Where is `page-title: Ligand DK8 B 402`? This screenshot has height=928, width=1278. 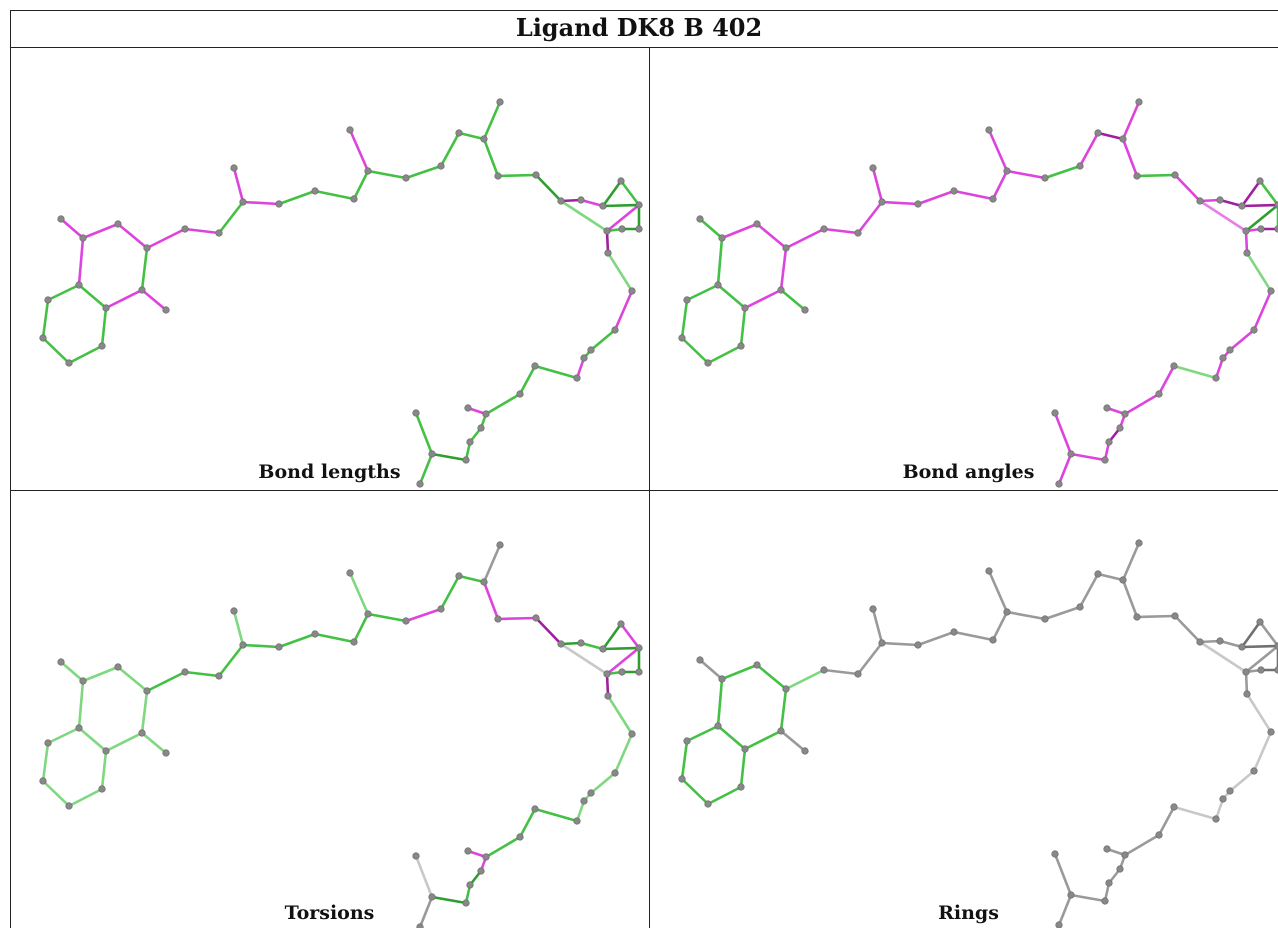
page-title: Ligand DK8 B 402 is located at coordinates (639, 27).